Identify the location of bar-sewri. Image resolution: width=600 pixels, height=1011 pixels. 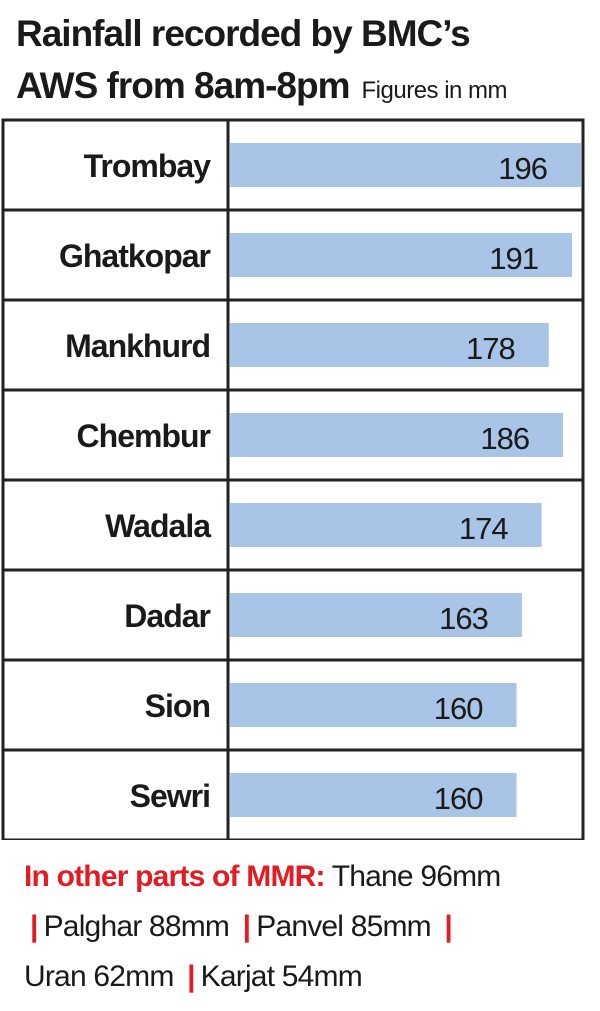
(373, 795).